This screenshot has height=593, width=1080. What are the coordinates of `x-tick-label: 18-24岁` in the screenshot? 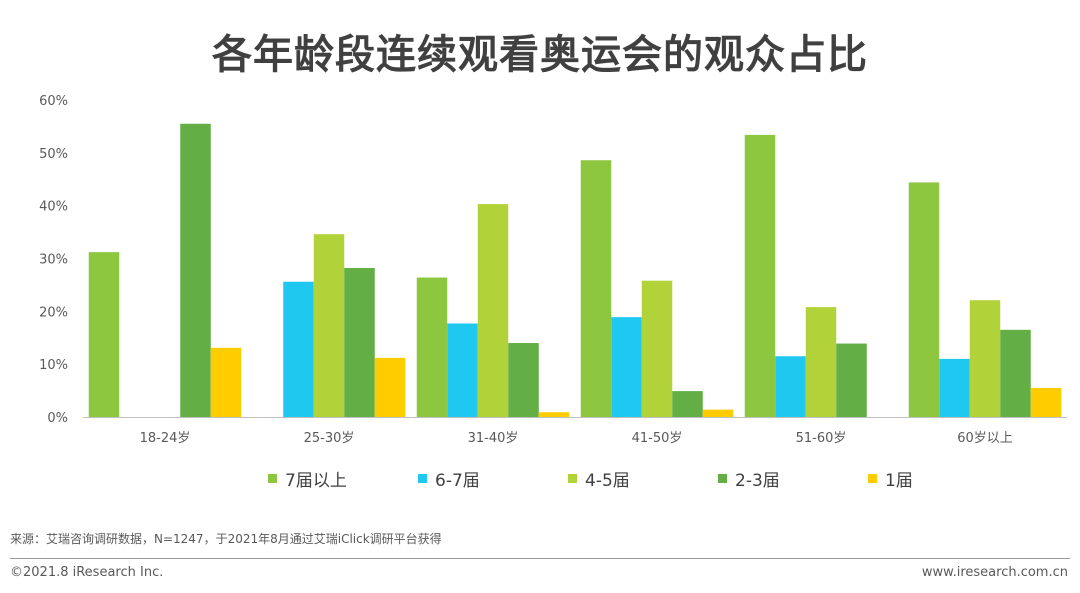 It's located at (165, 438).